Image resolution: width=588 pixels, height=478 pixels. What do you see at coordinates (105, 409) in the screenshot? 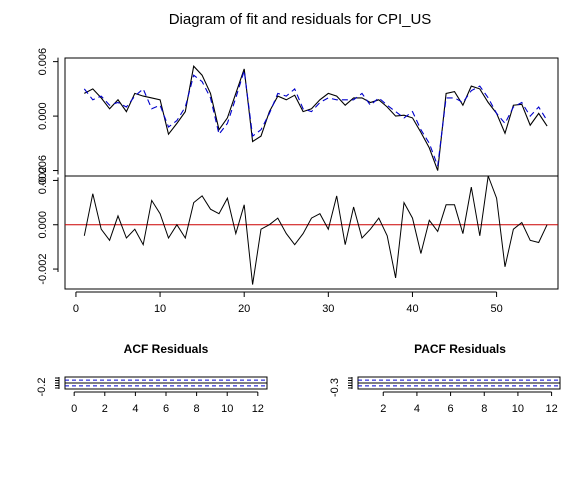
I see `acf-x-tick-label: 2` at bounding box center [105, 409].